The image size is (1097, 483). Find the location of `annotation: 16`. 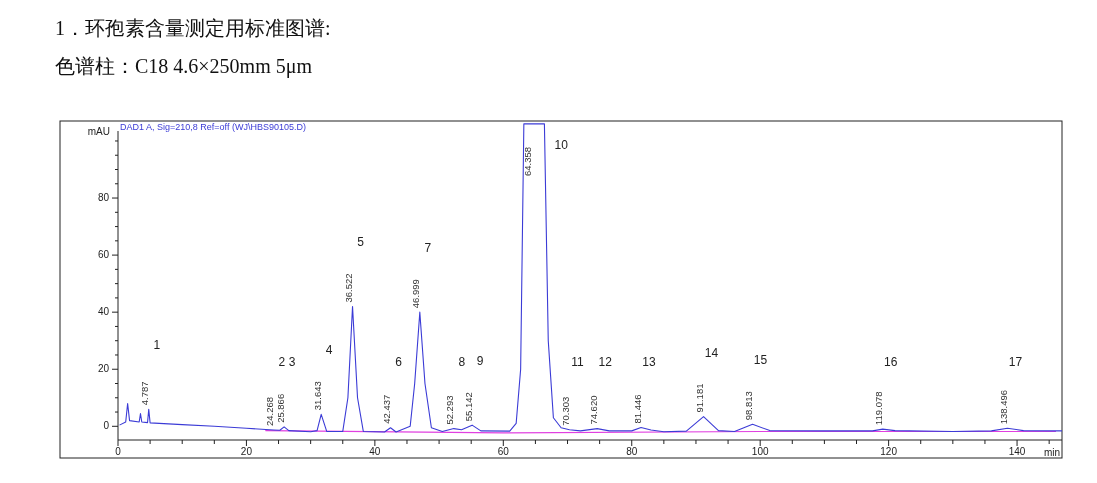

annotation: 16 is located at coordinates (891, 362).